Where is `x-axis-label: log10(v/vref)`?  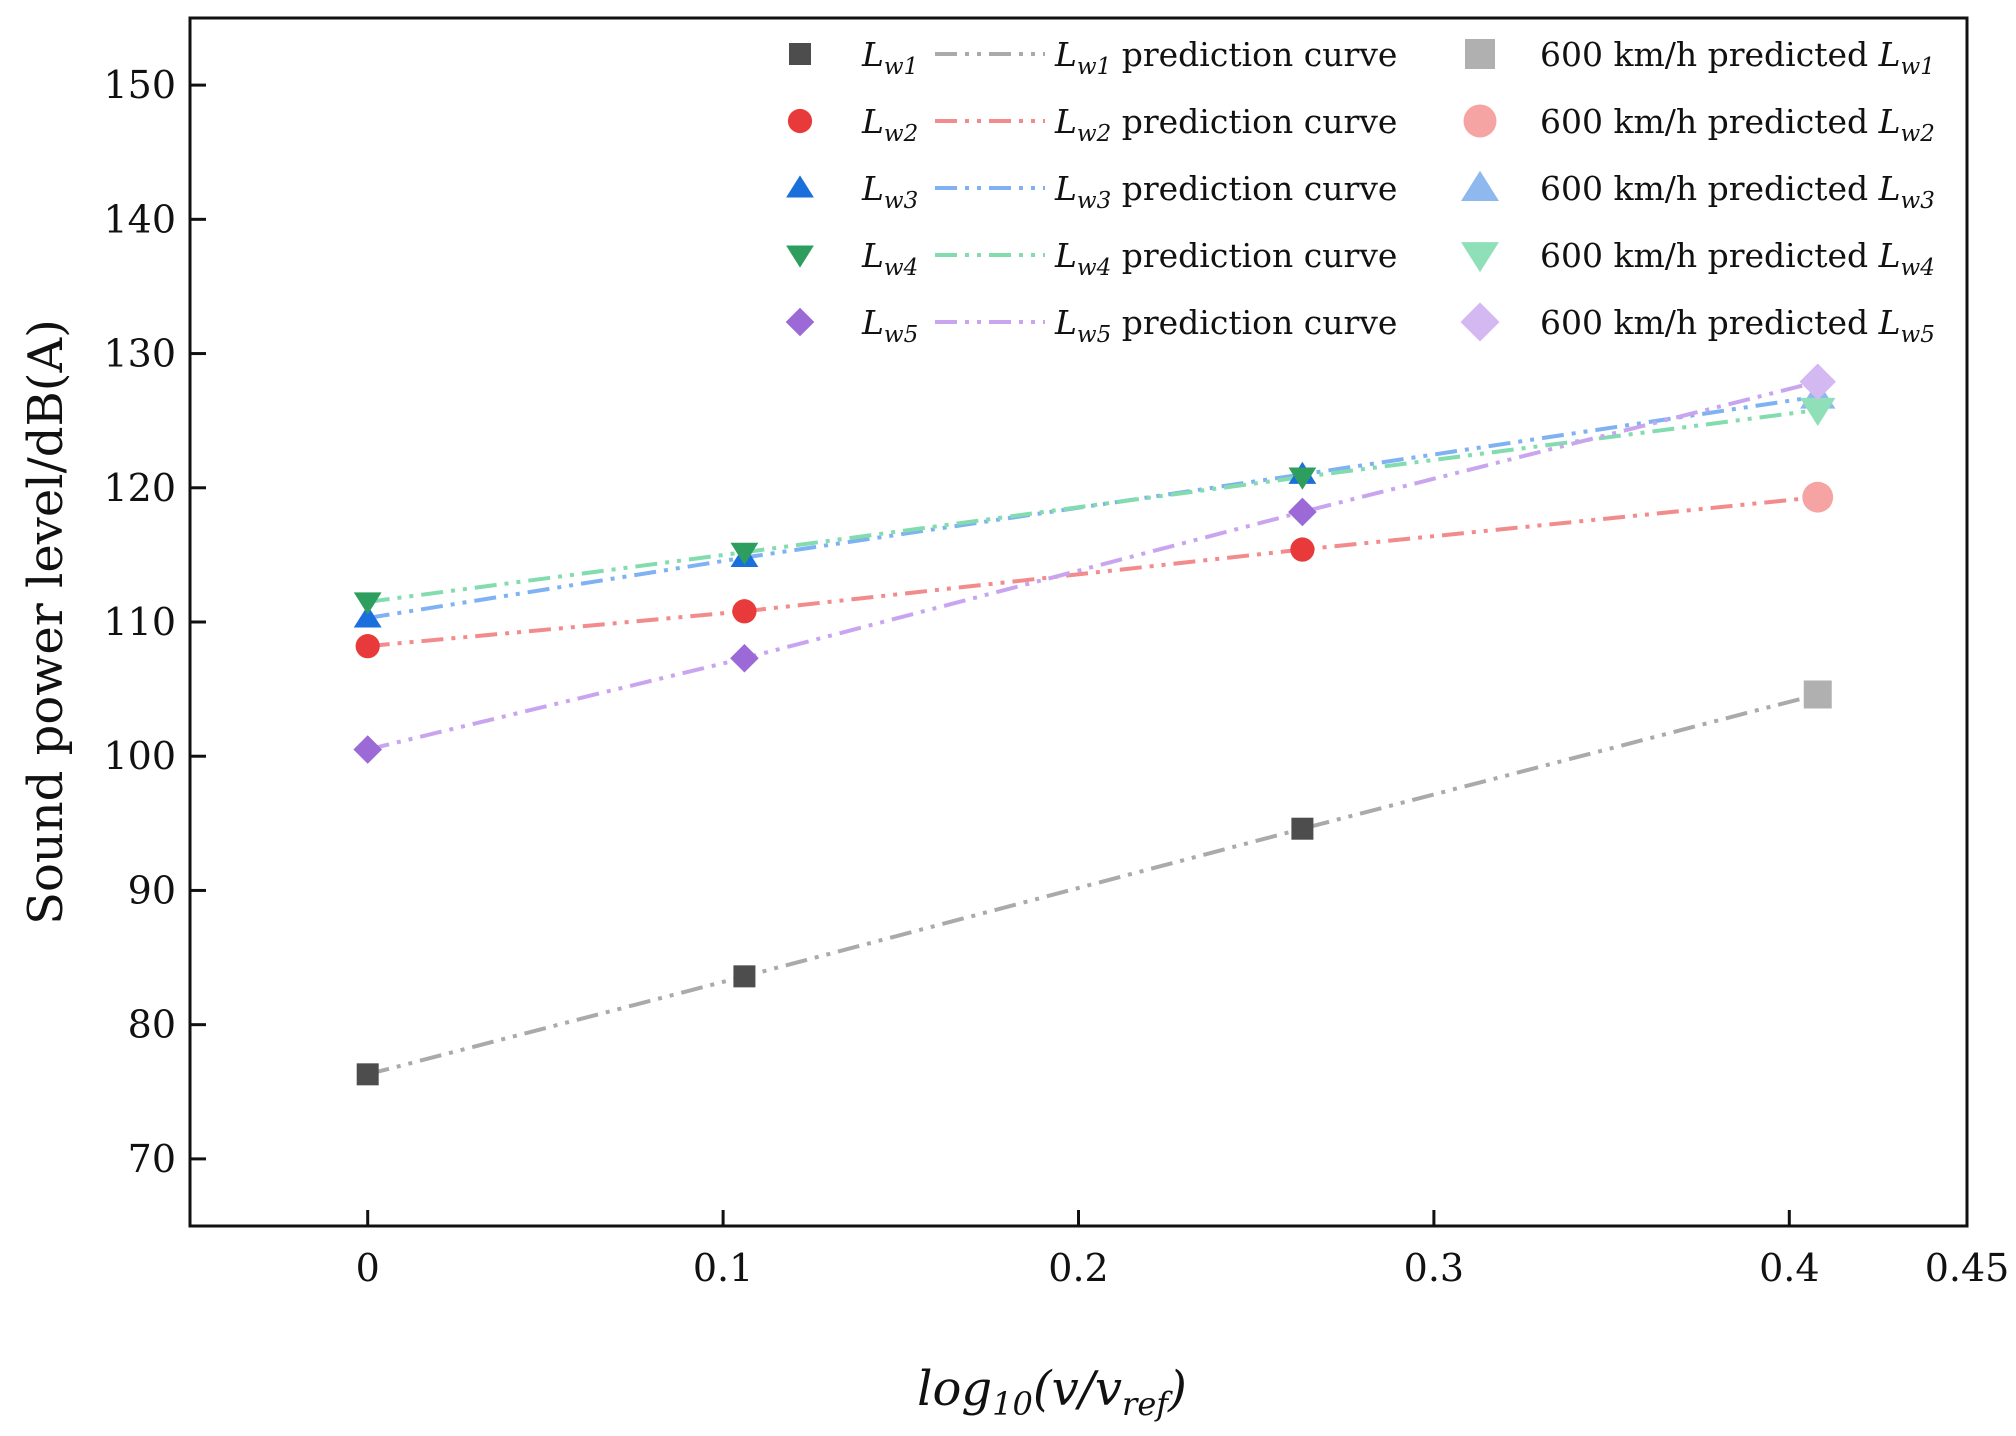
x-axis-label: log10(v/vref) is located at coordinates (1052, 1392).